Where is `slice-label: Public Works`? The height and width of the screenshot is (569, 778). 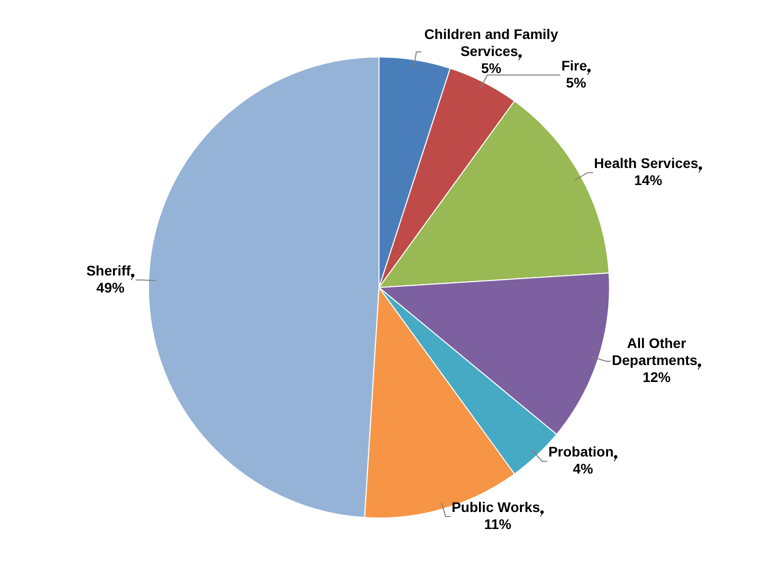
slice-label: Public Works is located at coordinates (496, 506).